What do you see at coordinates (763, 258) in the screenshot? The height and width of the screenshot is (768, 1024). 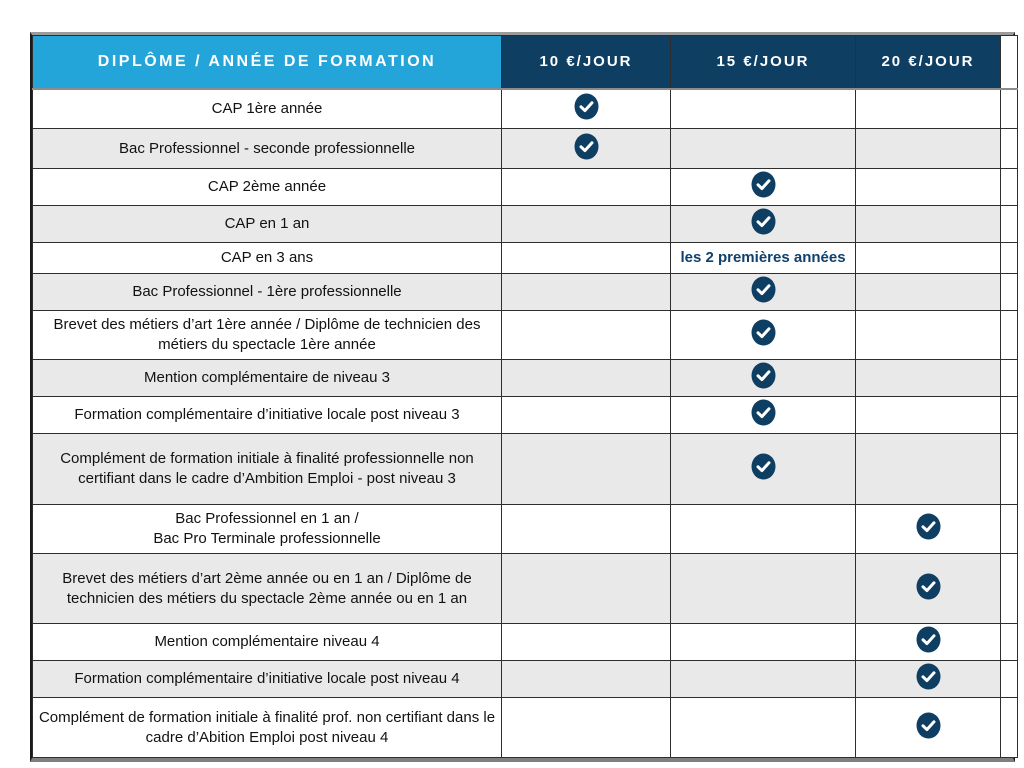 I see `price-cell-15-eur: les 2 premières années` at bounding box center [763, 258].